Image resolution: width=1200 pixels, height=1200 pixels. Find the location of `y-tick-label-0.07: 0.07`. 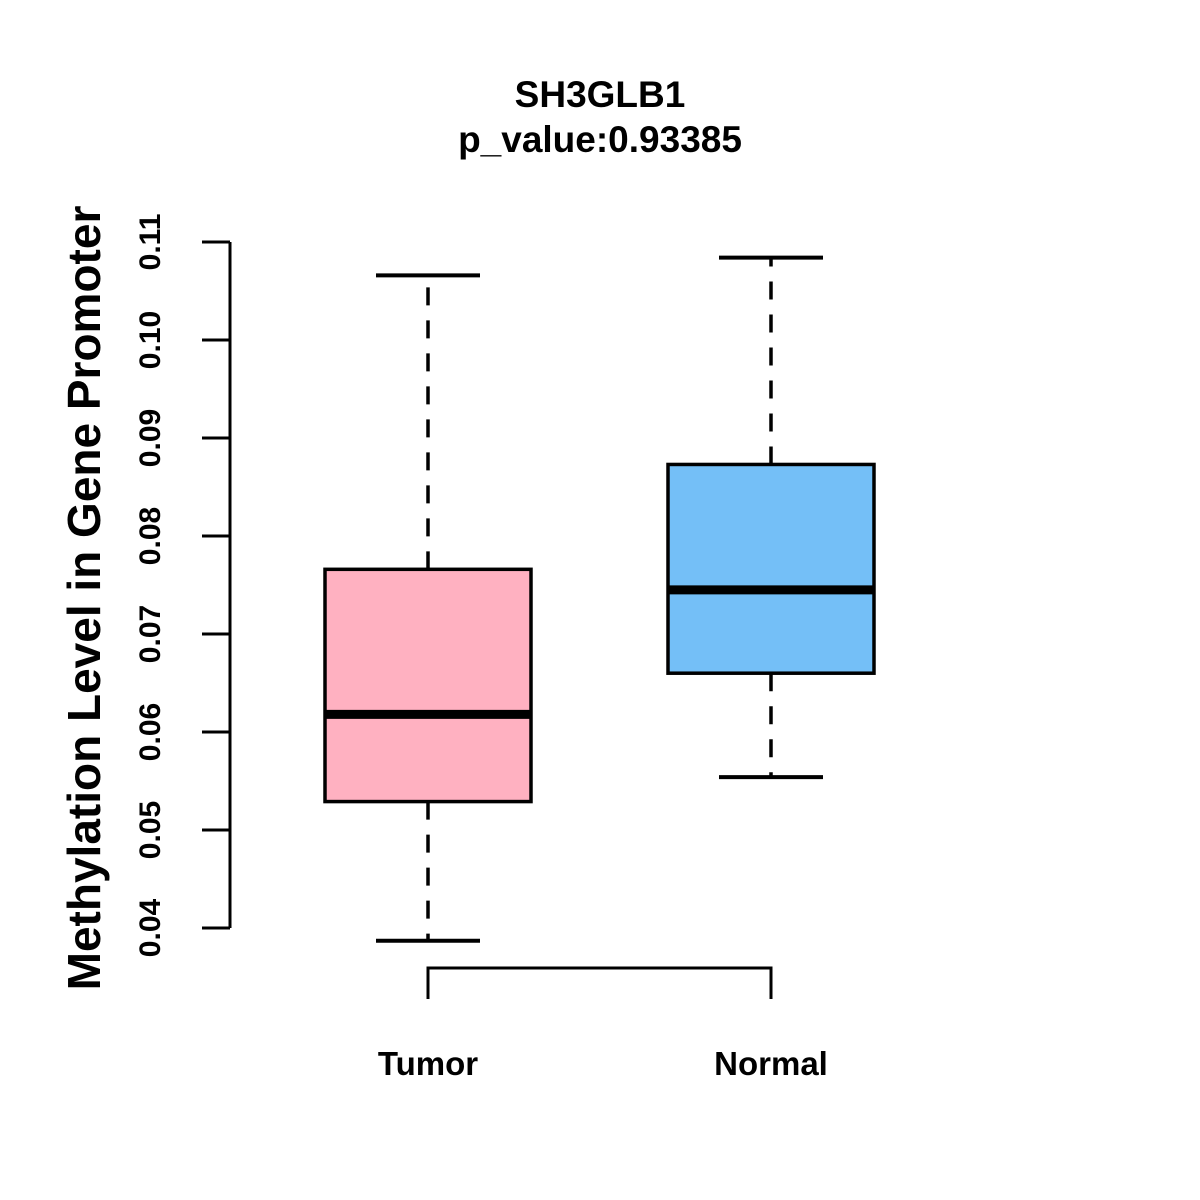

y-tick-label-0.07: 0.07 is located at coordinates (150, 634).